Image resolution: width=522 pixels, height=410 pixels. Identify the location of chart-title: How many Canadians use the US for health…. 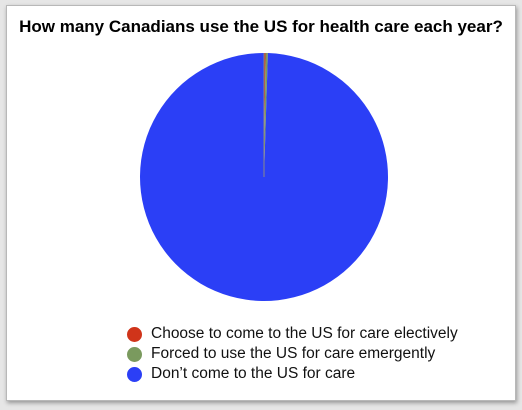
(261, 26).